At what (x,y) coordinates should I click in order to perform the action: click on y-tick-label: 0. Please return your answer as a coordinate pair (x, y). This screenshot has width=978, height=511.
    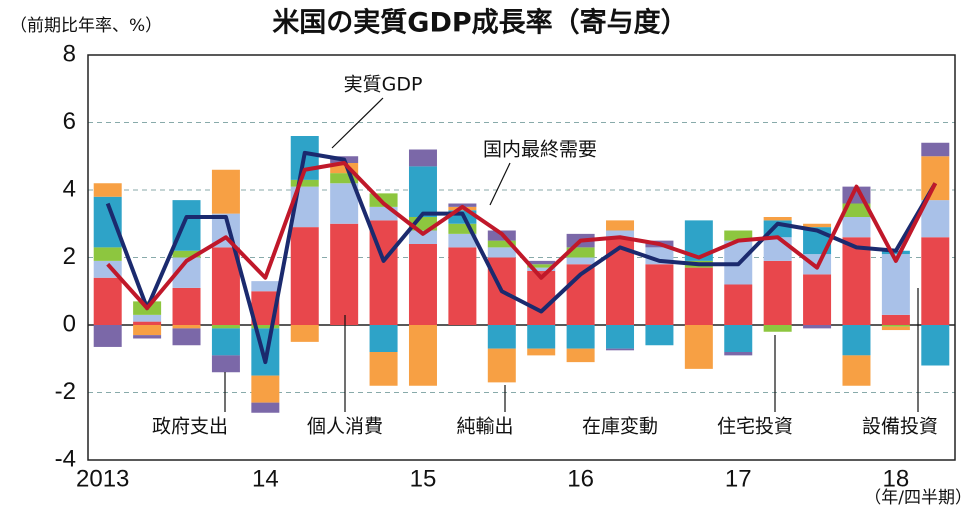
    Looking at the image, I should click on (69, 323).